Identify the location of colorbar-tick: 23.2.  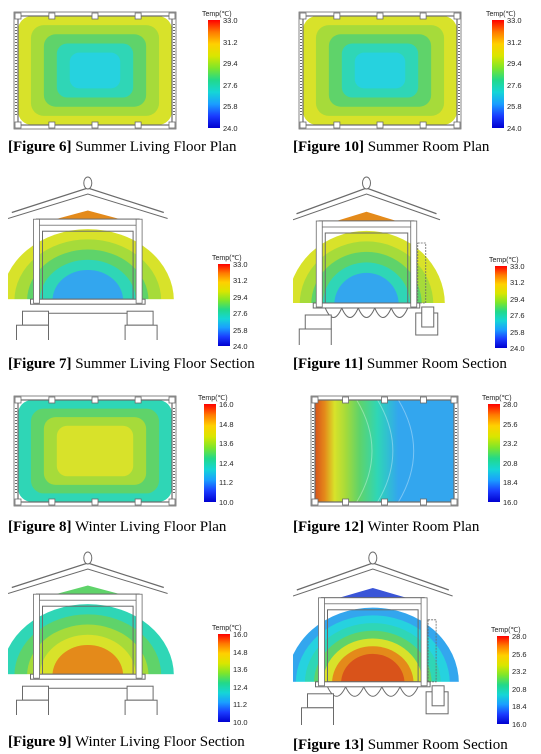
(519, 672).